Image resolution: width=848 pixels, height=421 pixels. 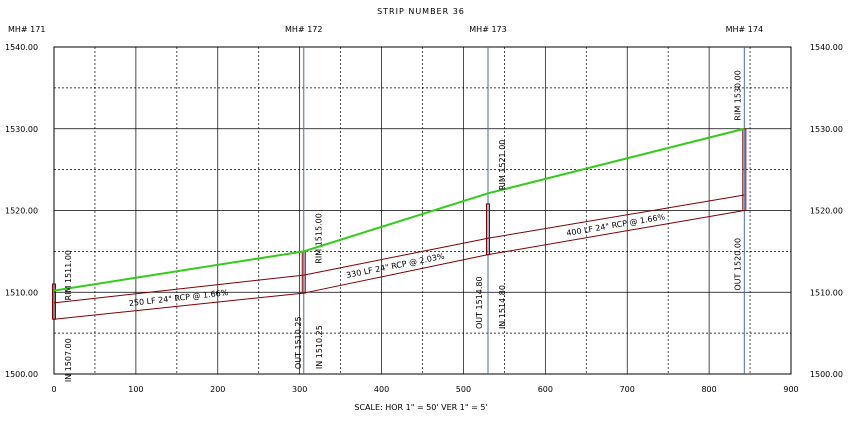 I want to click on y-tick-label-left: 1520.00, so click(x=21, y=211).